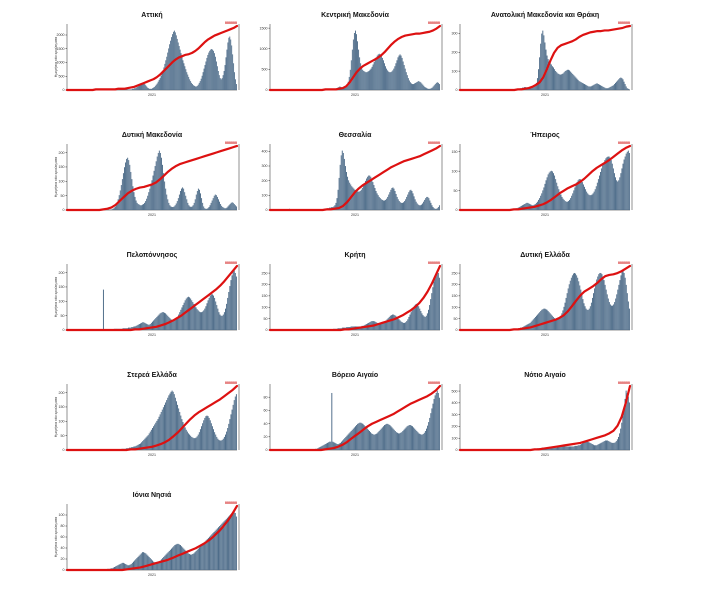 The image size is (712, 598). Describe the element at coordinates (434, 23) in the screenshot. I see `cumulative-last-value-label: 000000` at that location.